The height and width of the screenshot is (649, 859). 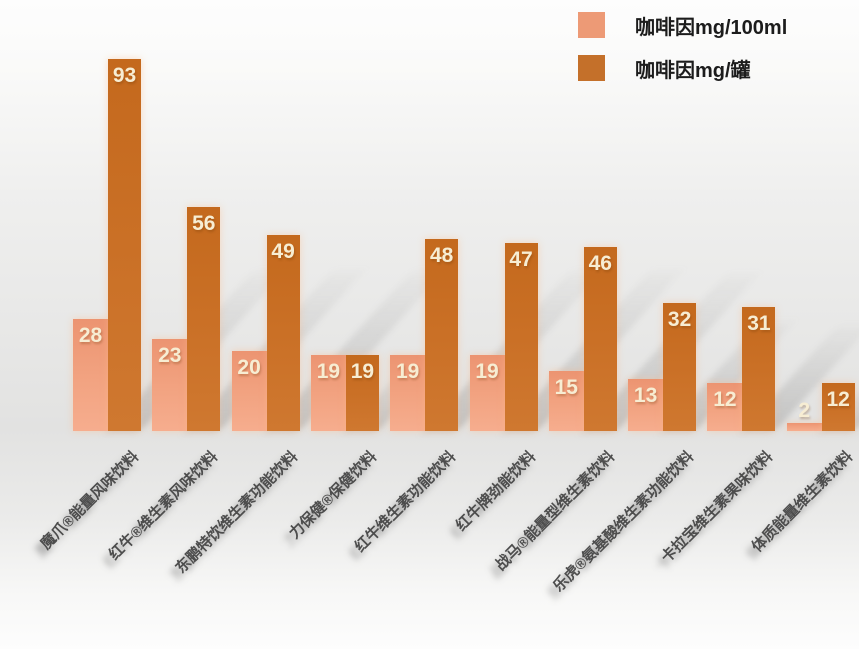 I want to click on category-label: 体质能量维生素饮料, so click(x=802, y=502).